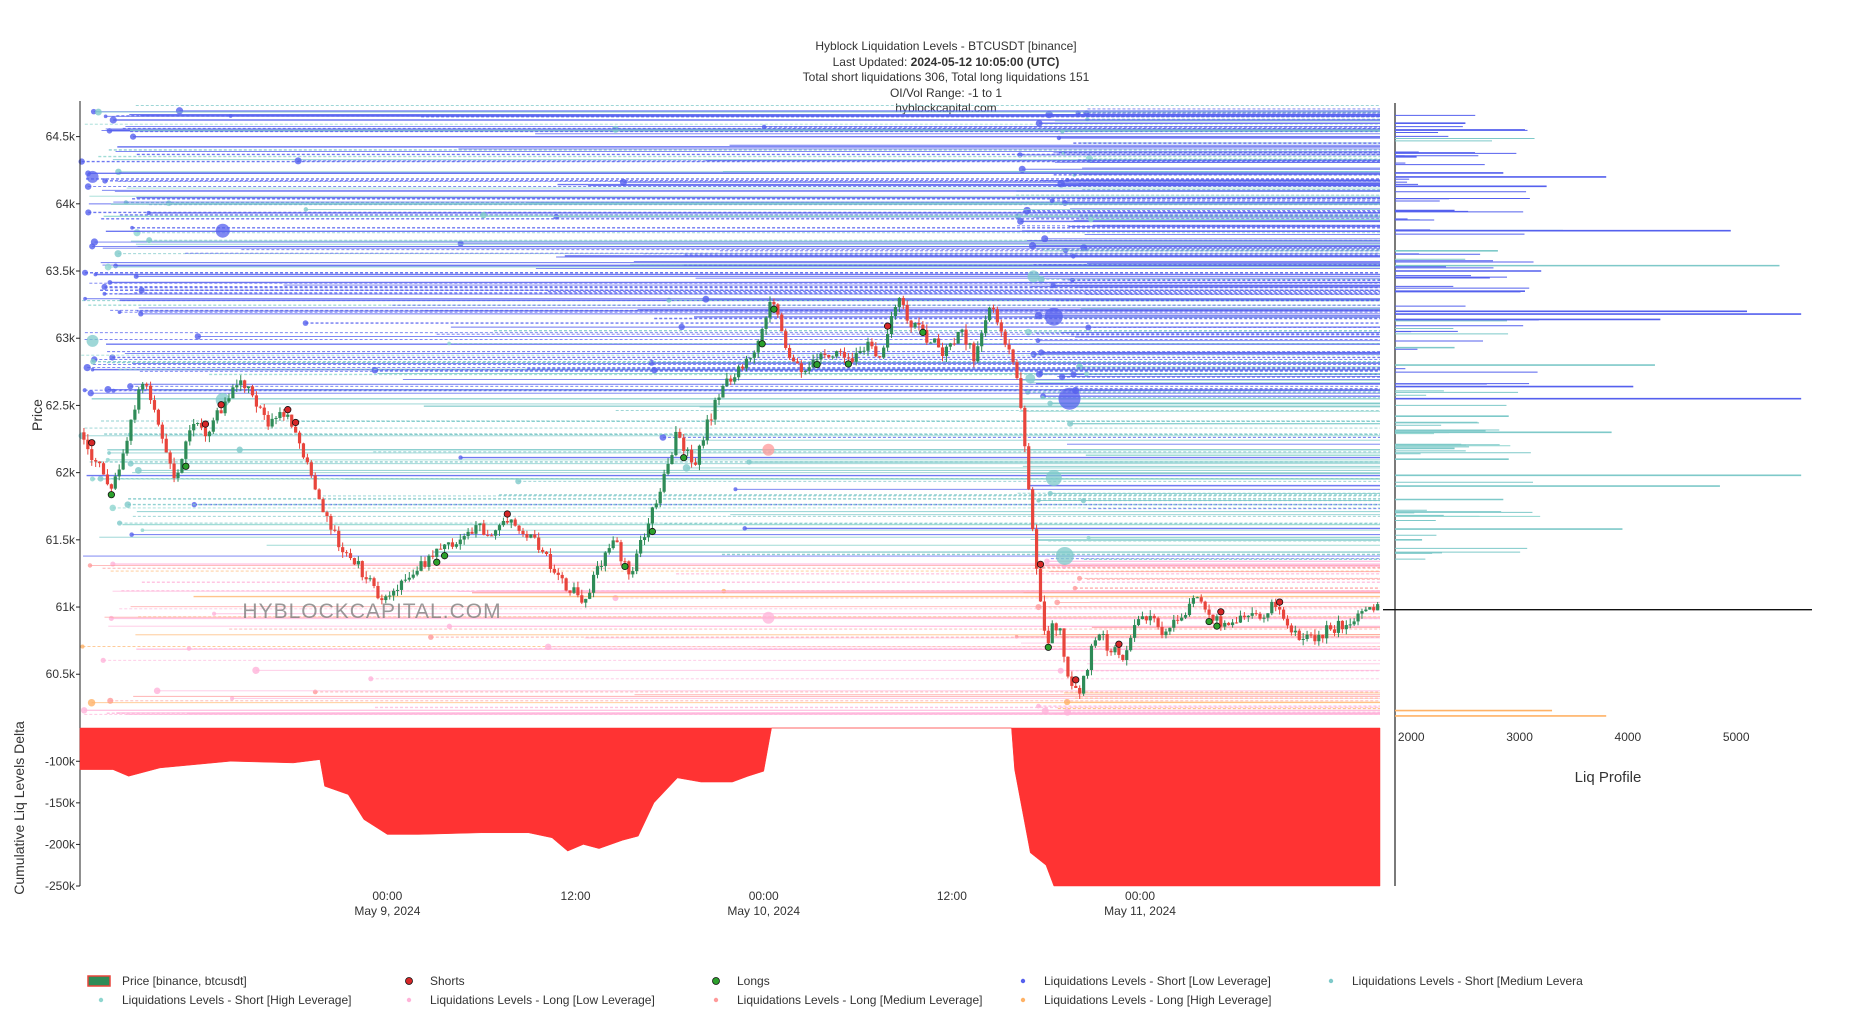 The image size is (1866, 1010). What do you see at coordinates (184, 981) in the screenshot?
I see `legend-label: Price [binance, btcusdt]` at bounding box center [184, 981].